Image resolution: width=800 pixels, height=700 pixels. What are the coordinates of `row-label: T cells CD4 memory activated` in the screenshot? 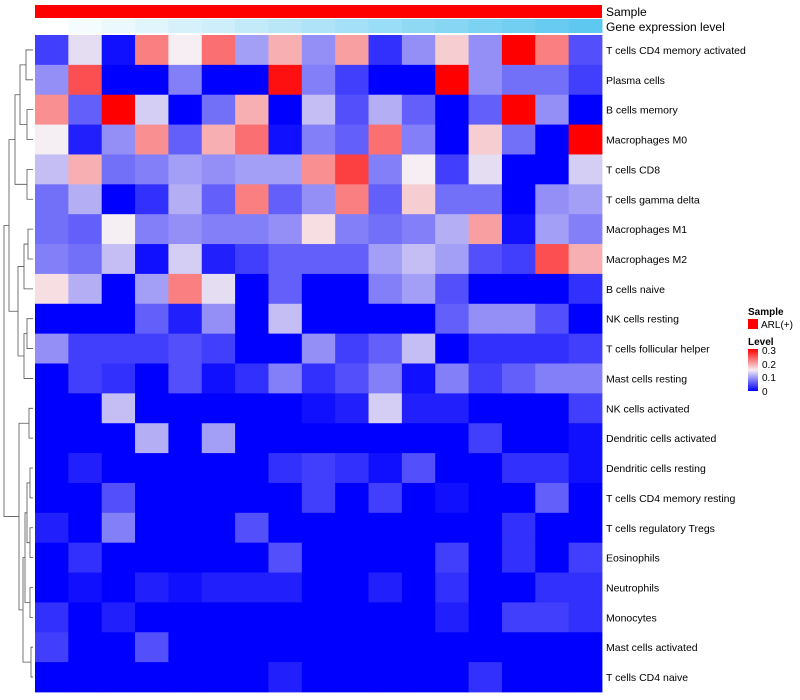 It's located at (676, 51).